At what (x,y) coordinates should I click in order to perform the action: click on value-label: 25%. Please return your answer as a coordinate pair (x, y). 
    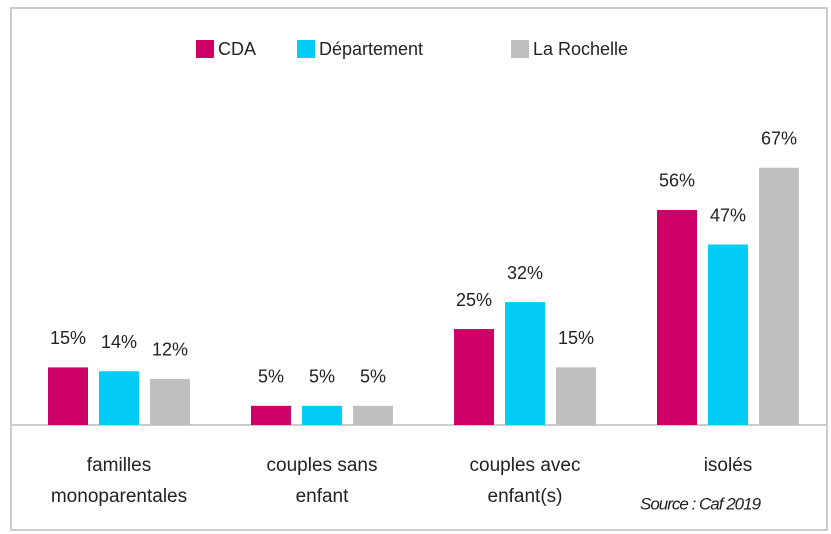
    Looking at the image, I should click on (474, 300).